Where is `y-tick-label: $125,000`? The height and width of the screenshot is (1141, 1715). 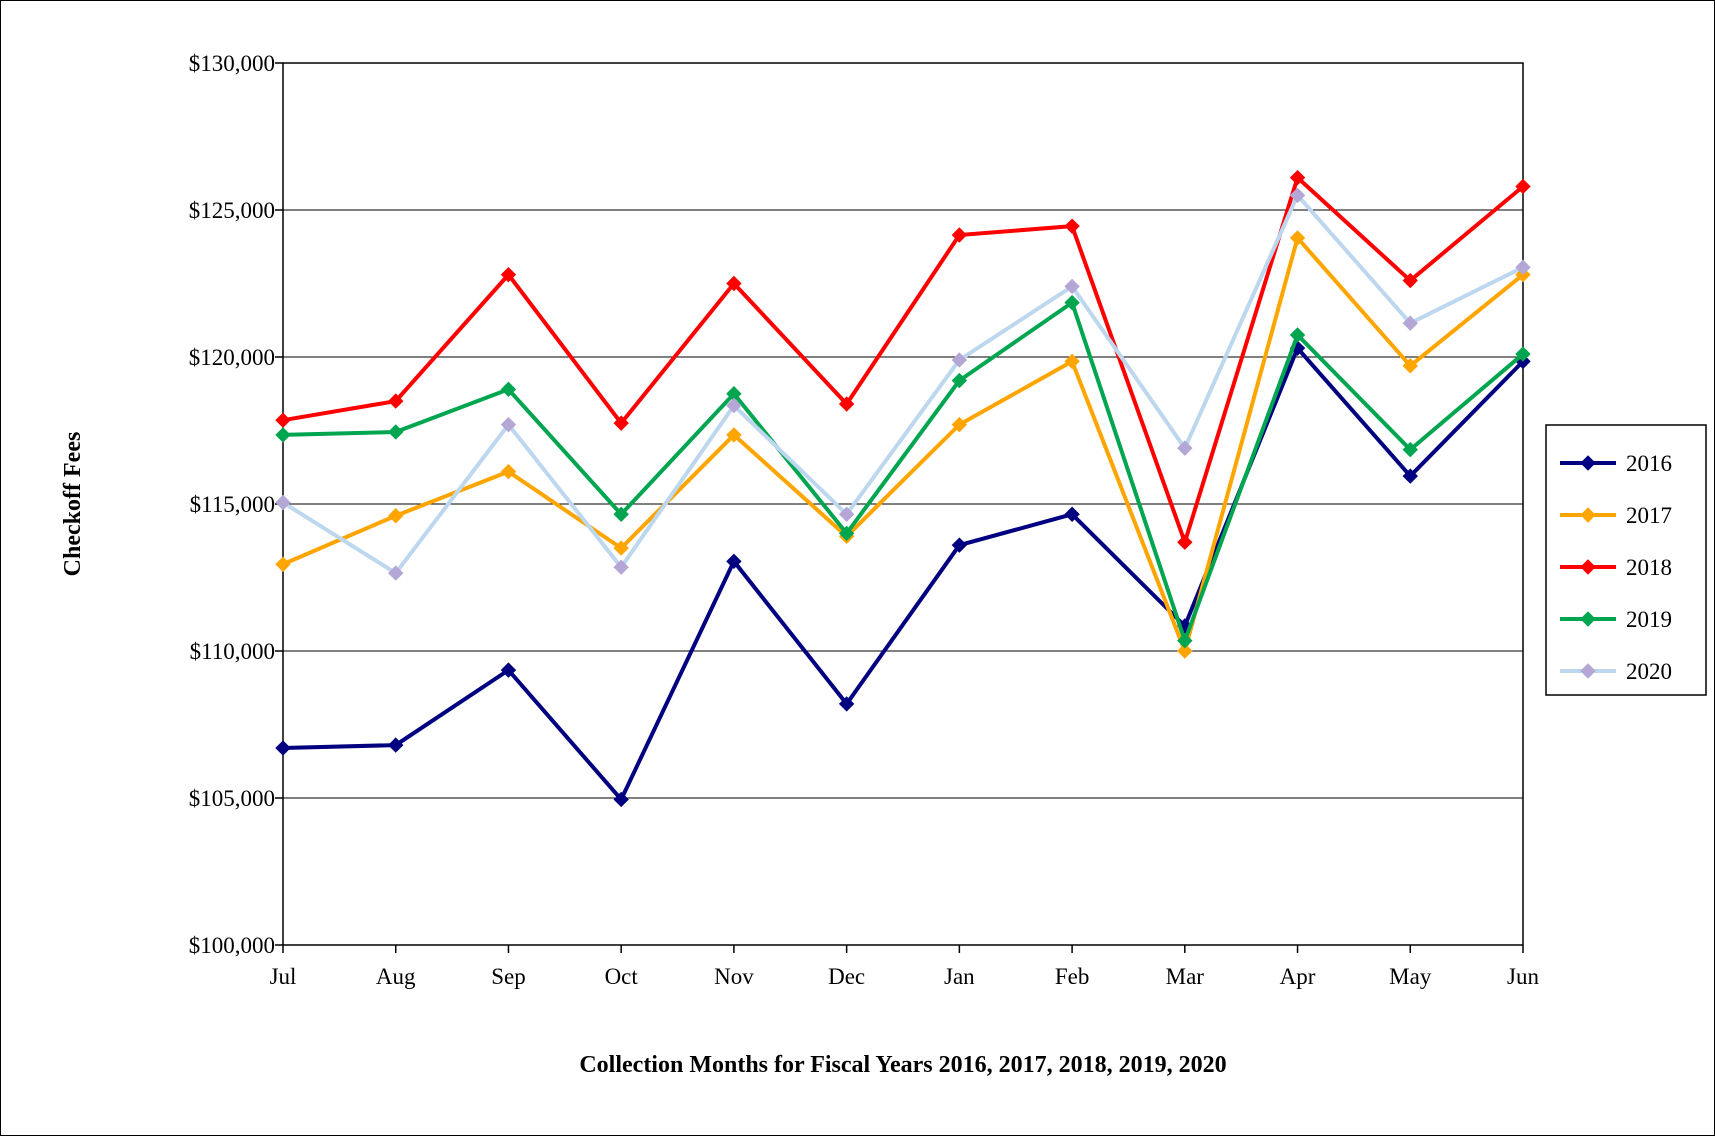 y-tick-label: $125,000 is located at coordinates (232, 210).